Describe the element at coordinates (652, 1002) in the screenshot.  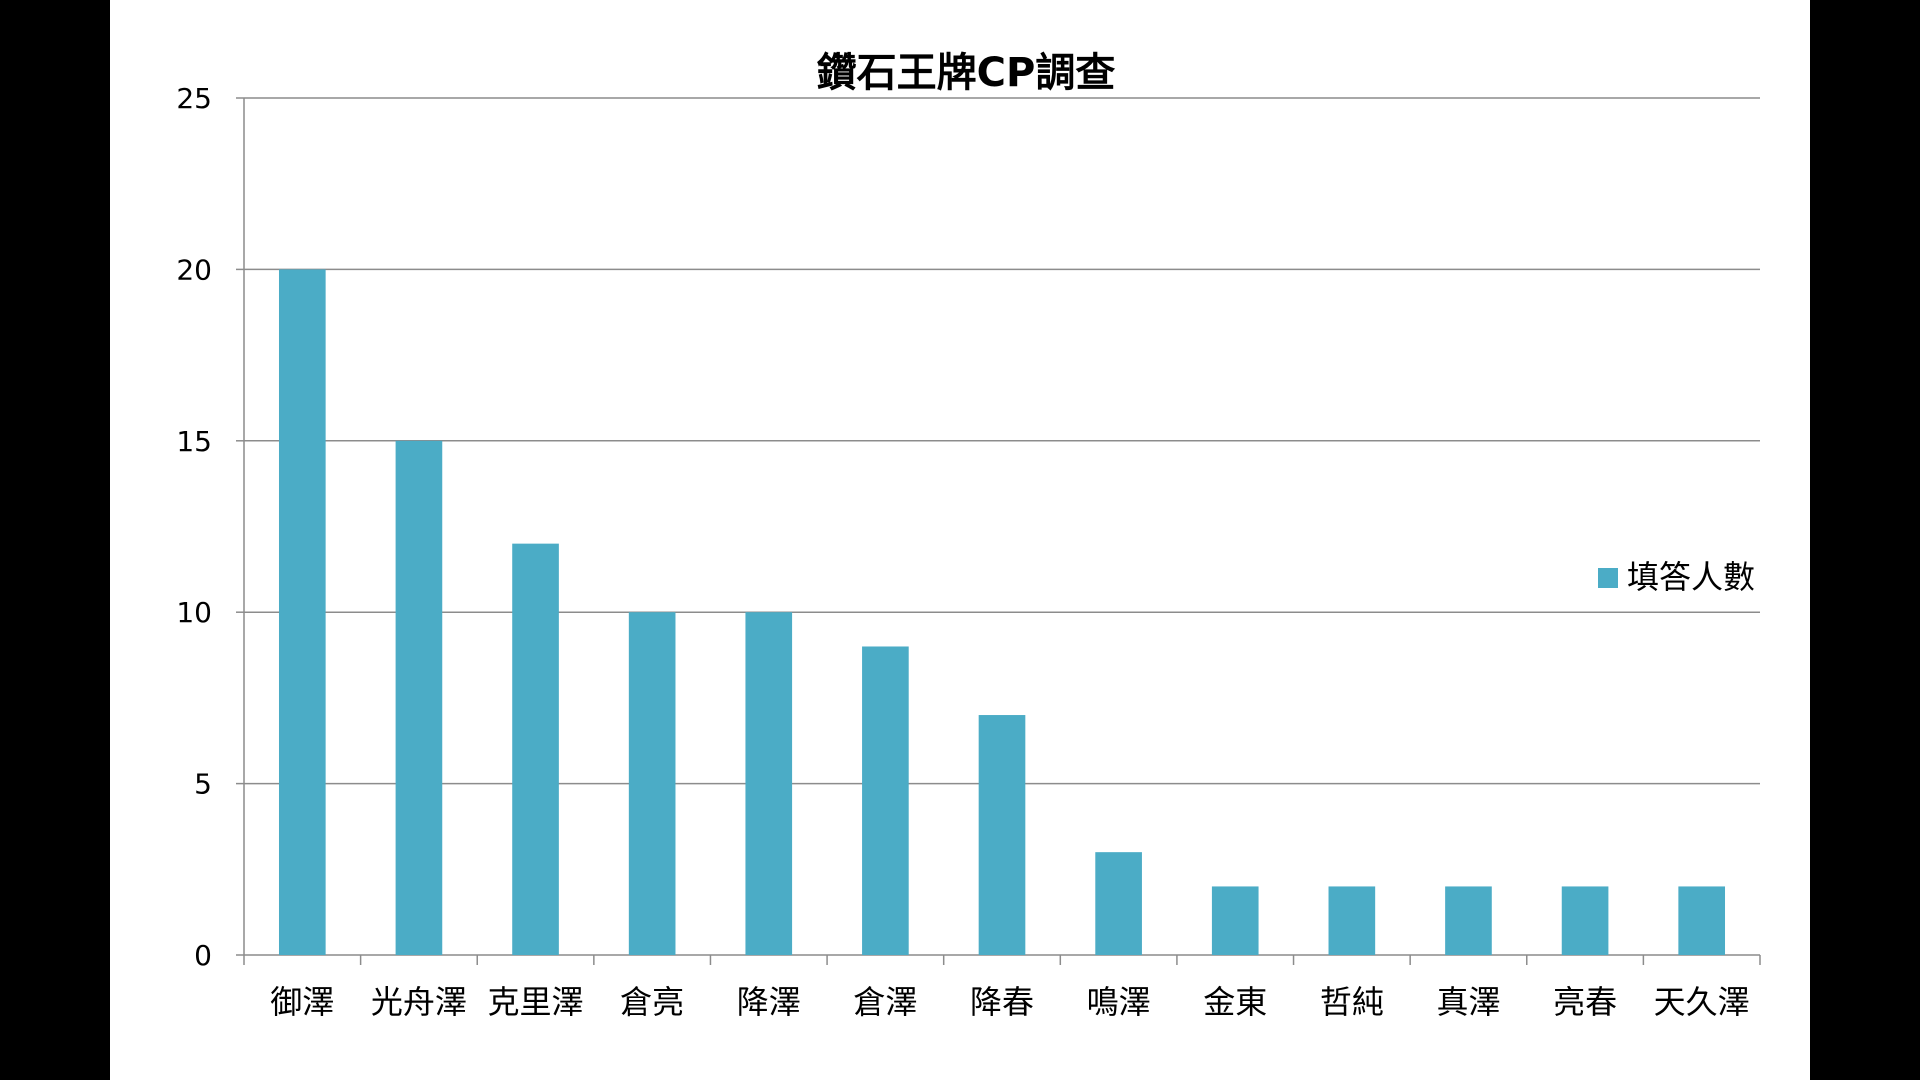
I see `x-category-label: 倉亮` at that location.